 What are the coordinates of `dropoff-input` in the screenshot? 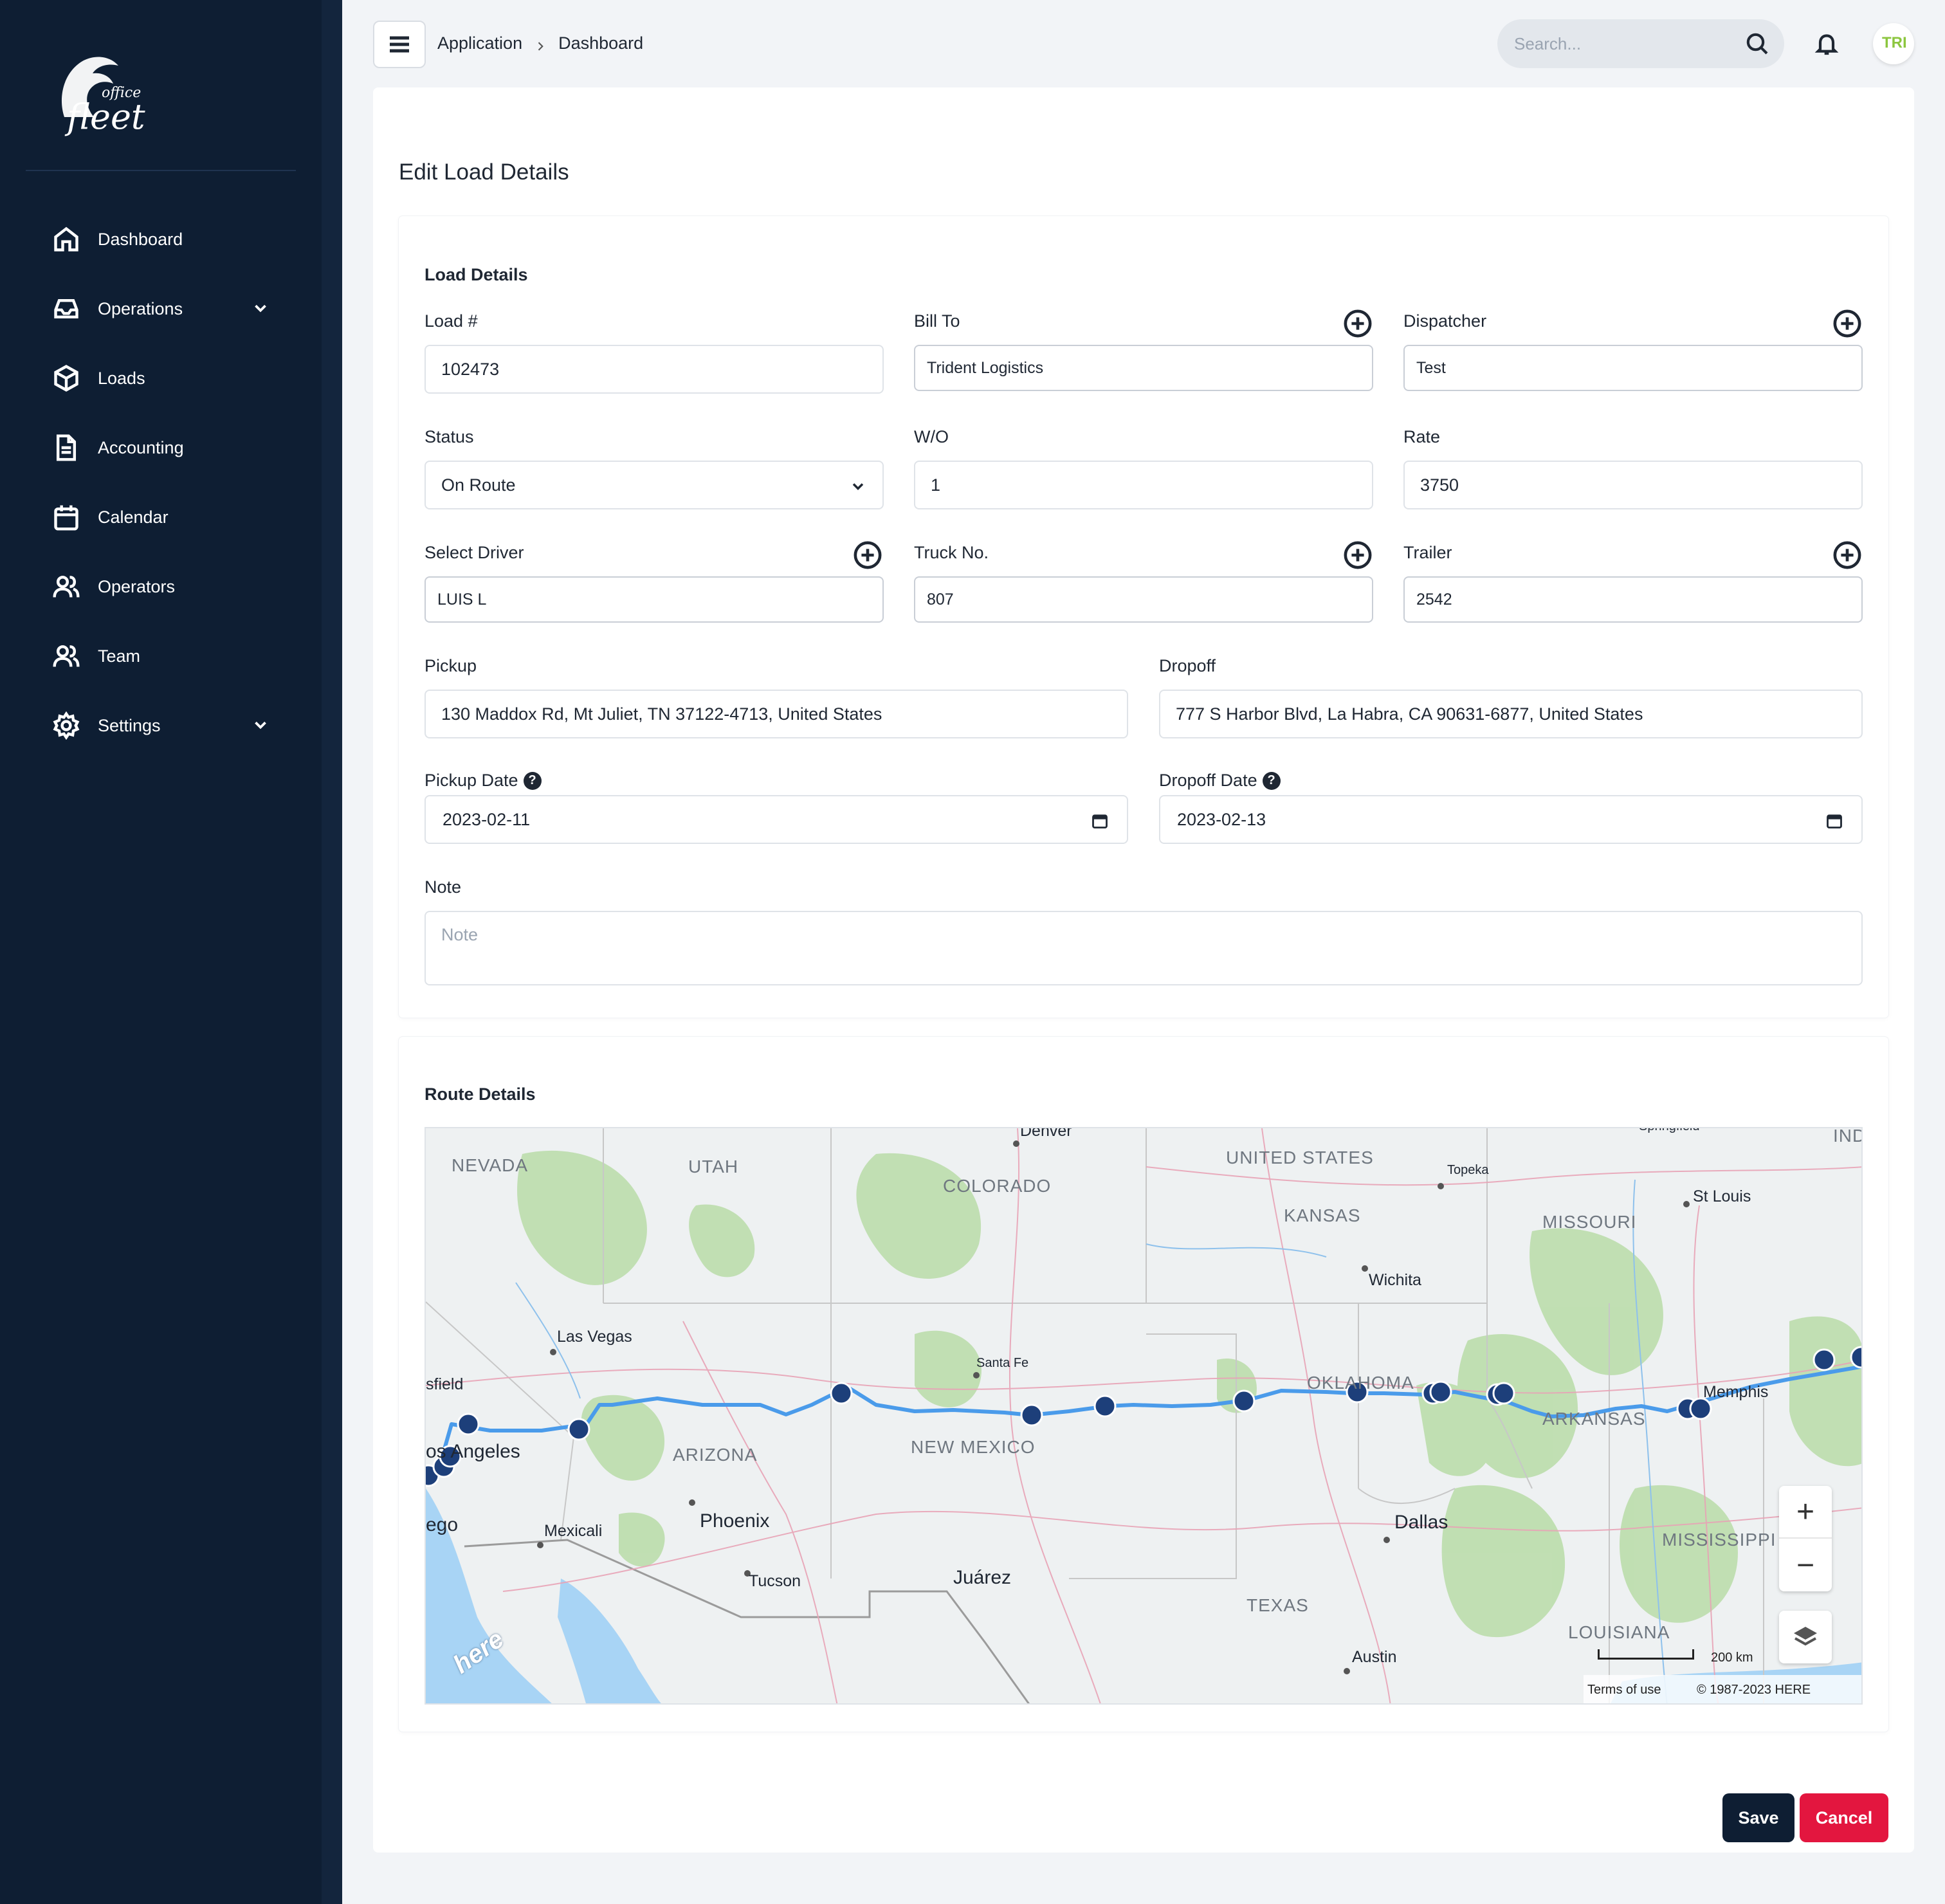 It's located at (1511, 714).